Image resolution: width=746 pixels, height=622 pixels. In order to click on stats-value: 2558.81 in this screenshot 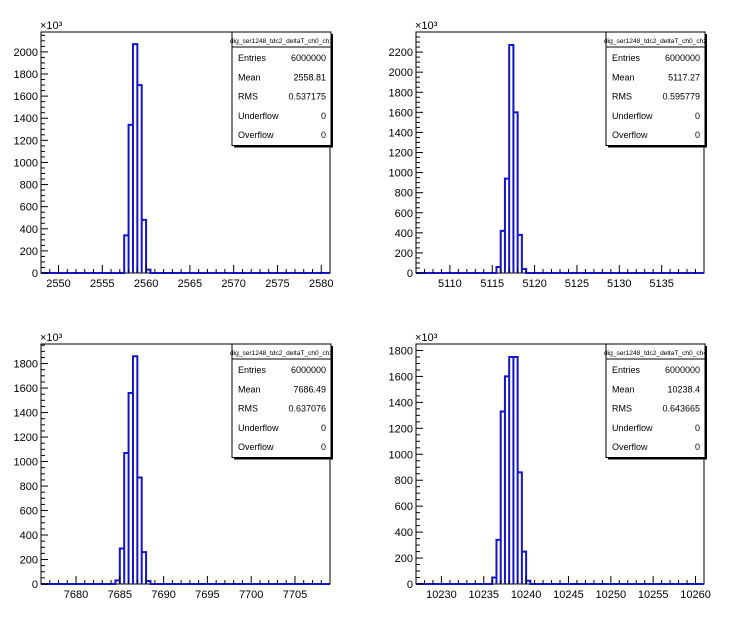, I will do `click(309, 77)`.